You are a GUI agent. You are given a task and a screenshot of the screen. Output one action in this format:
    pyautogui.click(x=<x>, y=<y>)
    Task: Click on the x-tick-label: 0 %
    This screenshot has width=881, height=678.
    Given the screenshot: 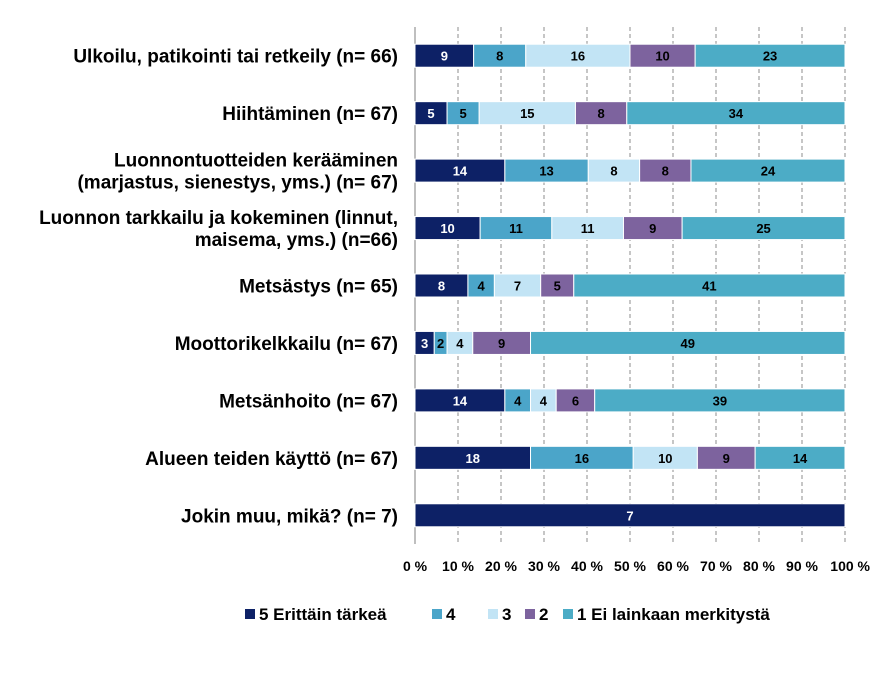 What is the action you would take?
    pyautogui.click(x=415, y=566)
    